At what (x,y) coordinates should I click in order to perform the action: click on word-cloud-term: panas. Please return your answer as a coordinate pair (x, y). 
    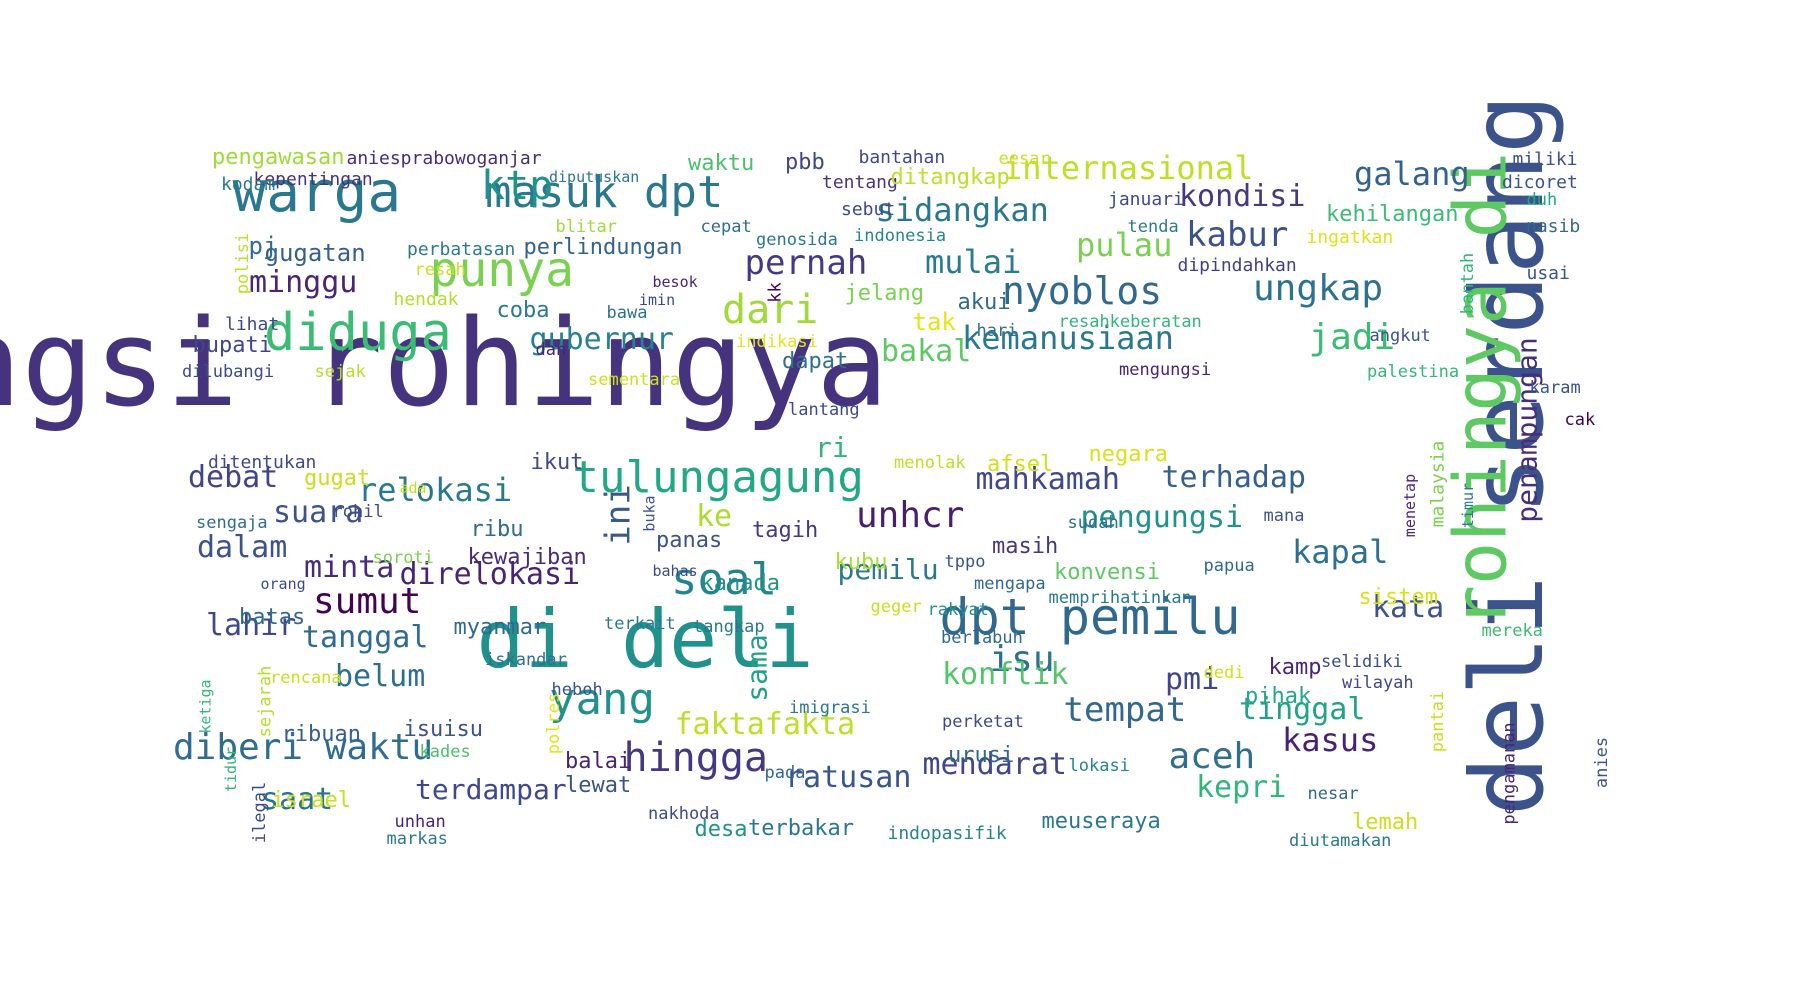
    Looking at the image, I should click on (689, 540).